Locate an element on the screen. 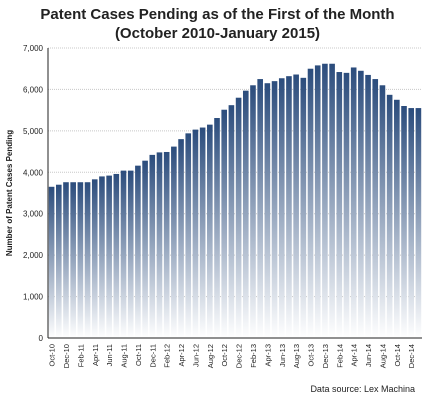 The image size is (435, 403). x-tick-label: Oct-13 is located at coordinates (311, 355).